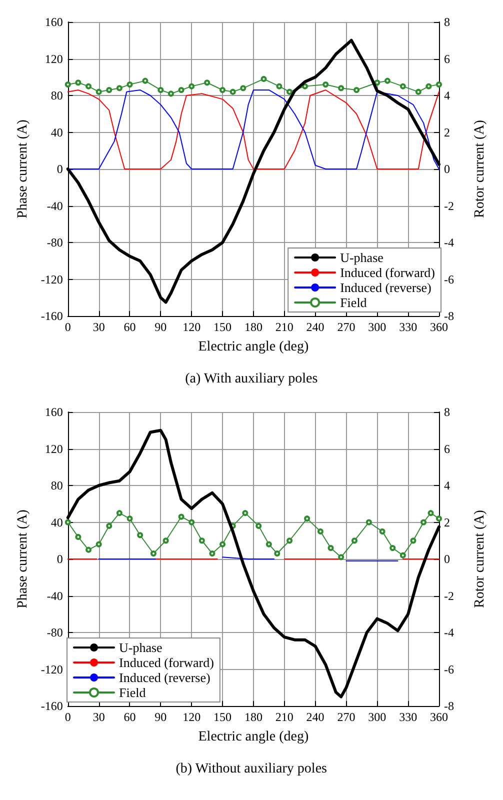  I want to click on y2-tick-label: 6, so click(447, 59).